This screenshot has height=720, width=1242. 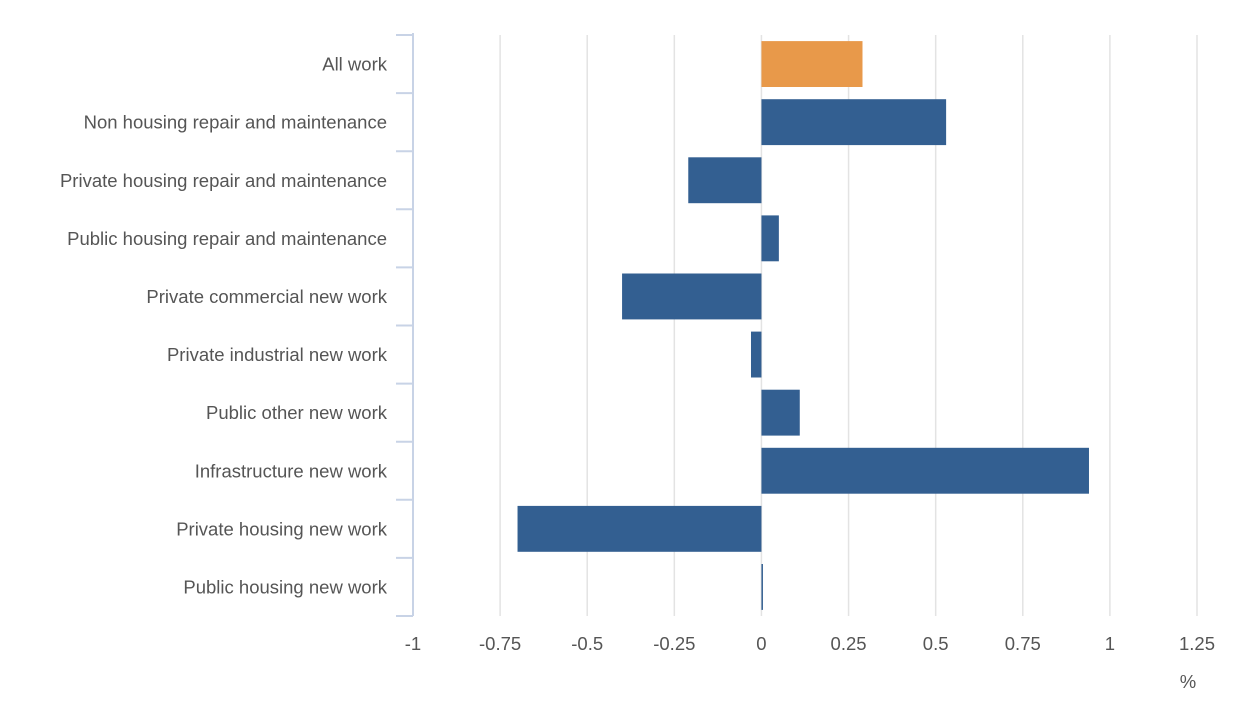 I want to click on category-axis, so click(x=405, y=325).